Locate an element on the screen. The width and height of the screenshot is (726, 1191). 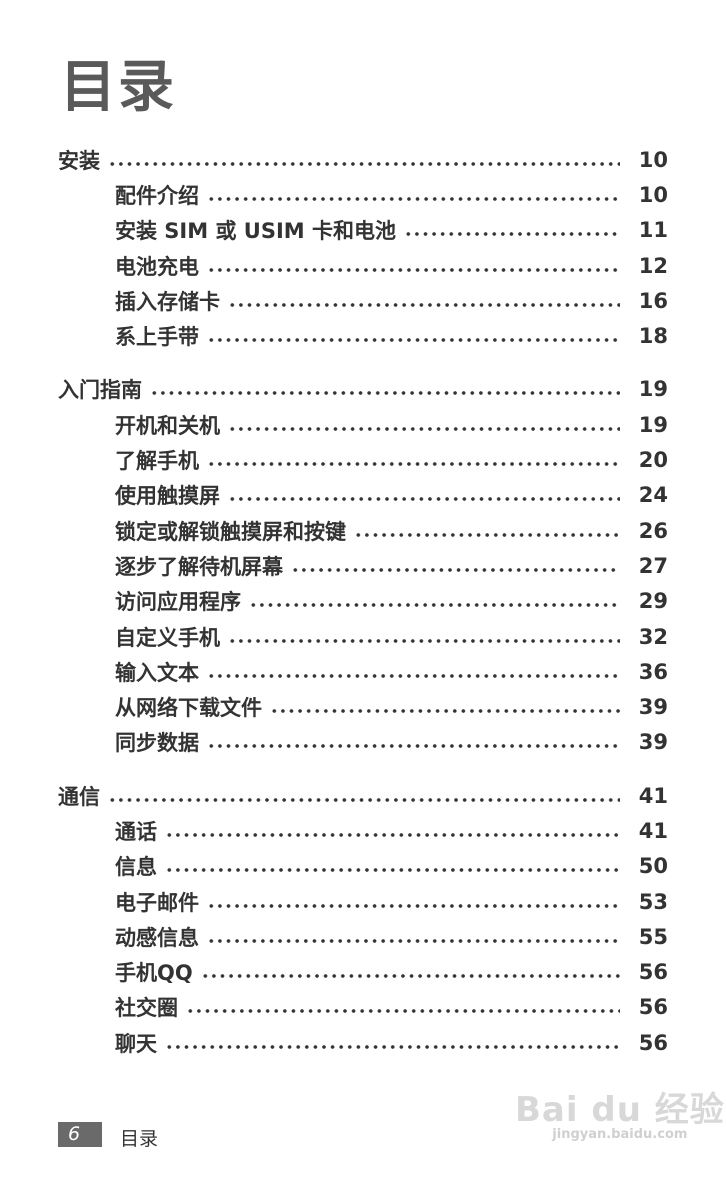
toc-entry-label: 插入存储卡 is located at coordinates (167, 301).